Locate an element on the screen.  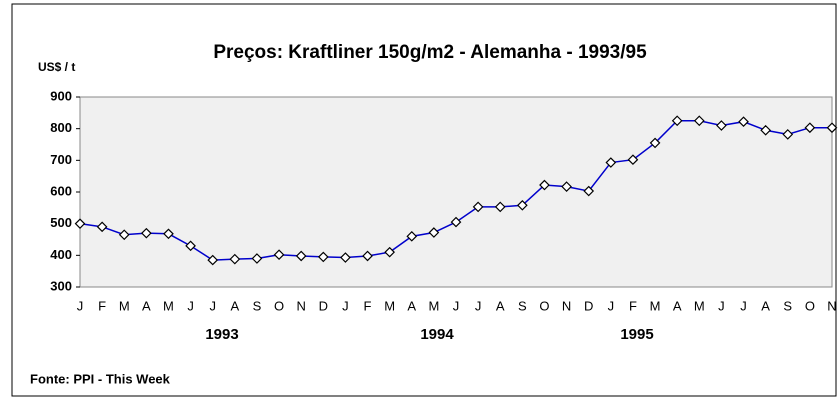
y-tick-label: 500 is located at coordinates (61, 222).